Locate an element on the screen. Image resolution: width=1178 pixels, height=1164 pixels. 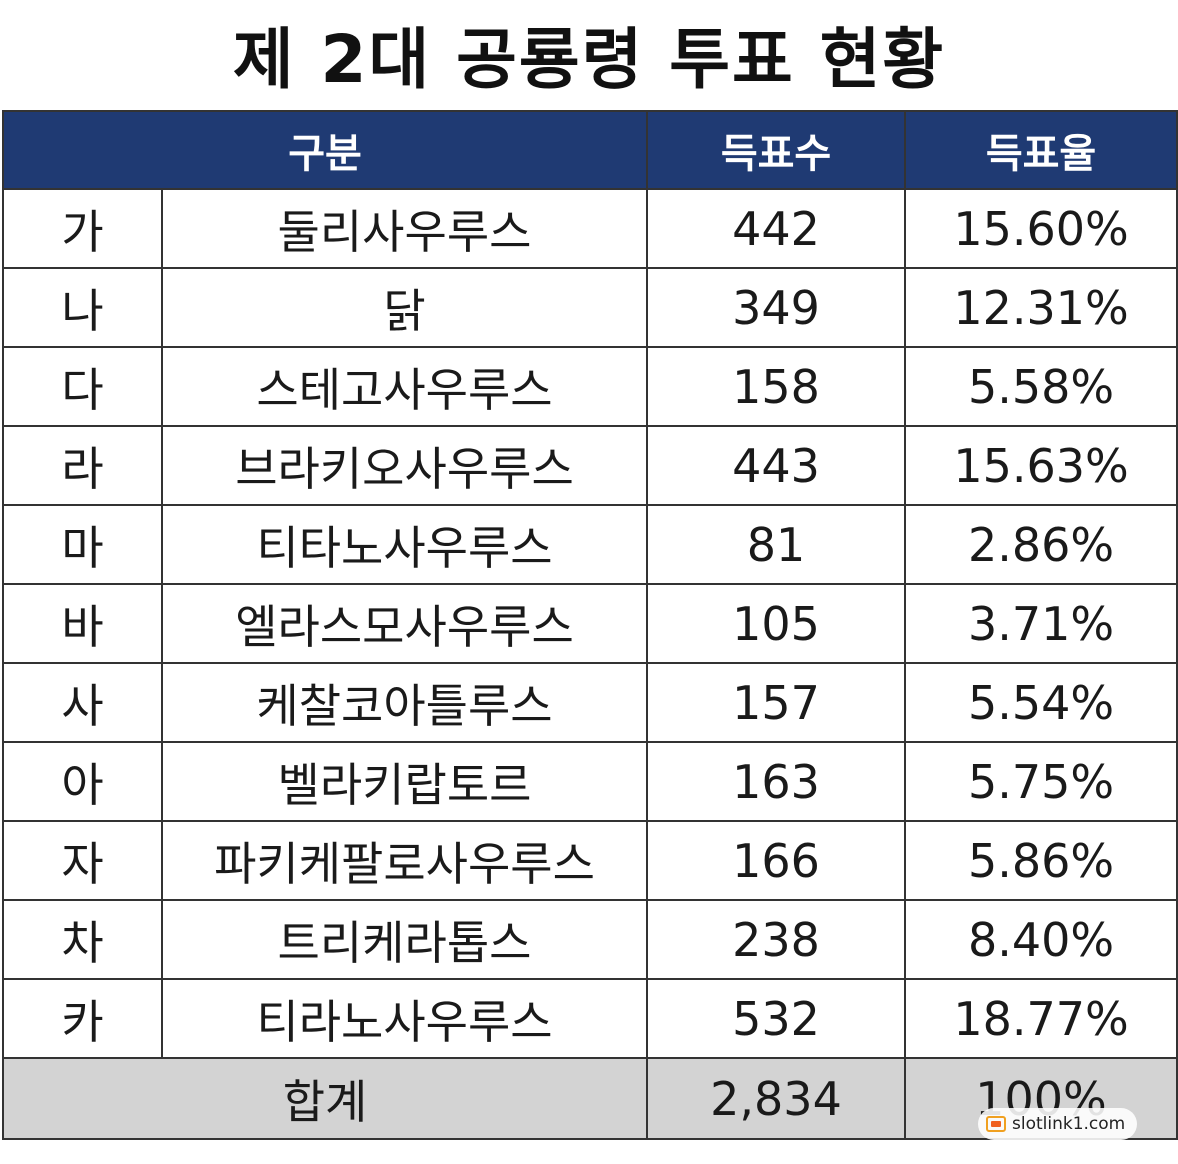
table-row: 라 브라키오사우루스 443 15.63% is located at coordinates (590, 465).